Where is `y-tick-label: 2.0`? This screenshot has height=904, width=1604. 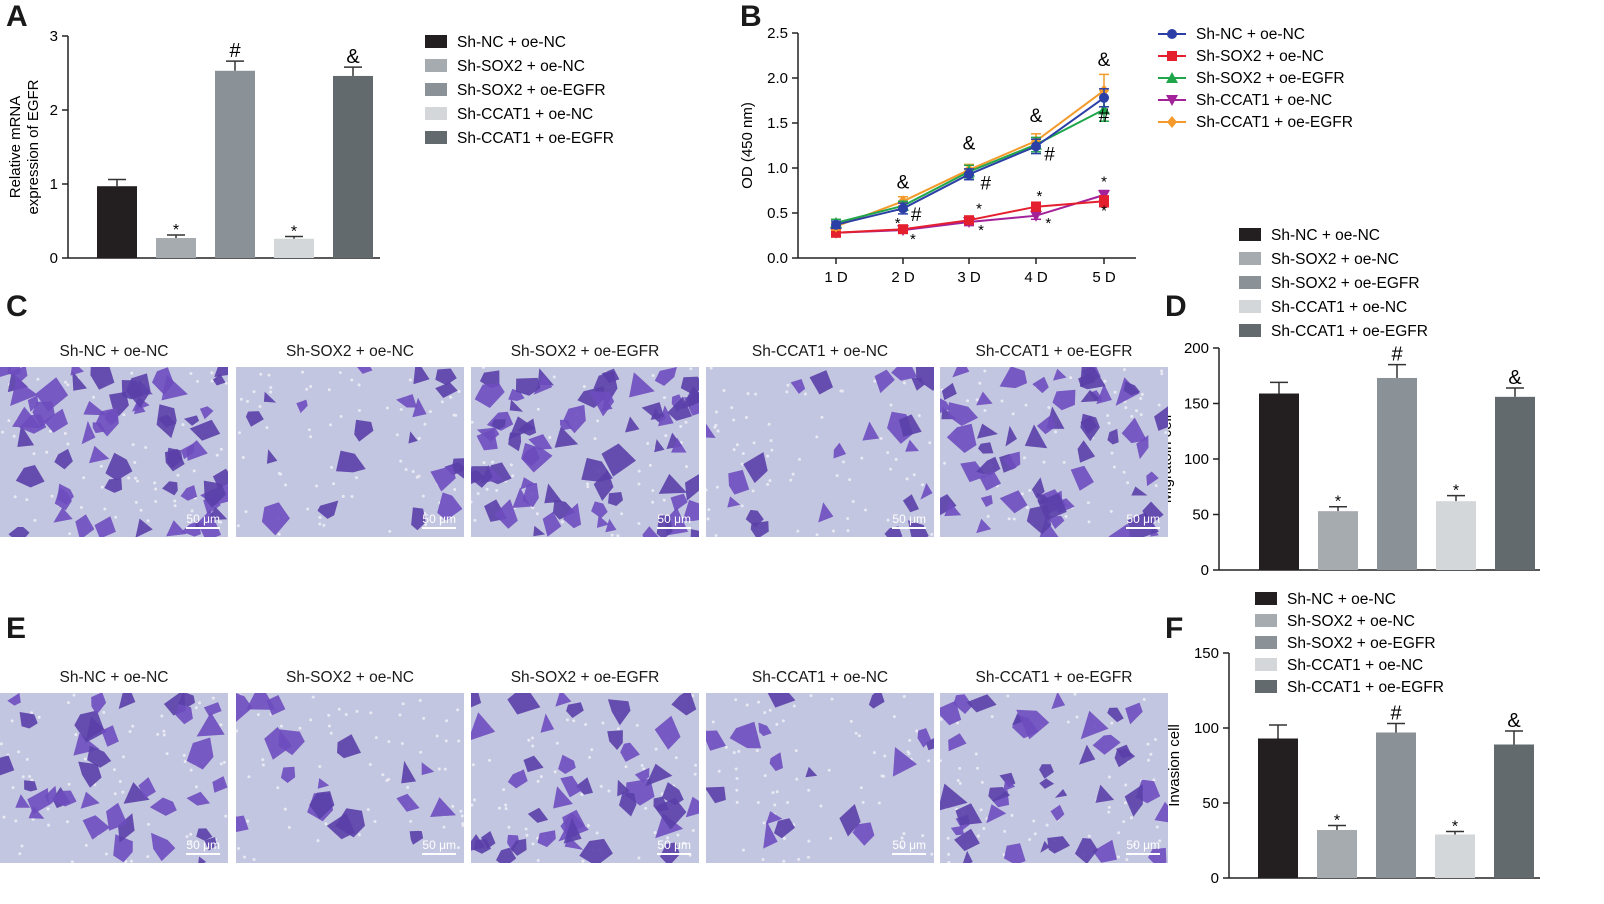 y-tick-label: 2.0 is located at coordinates (777, 78).